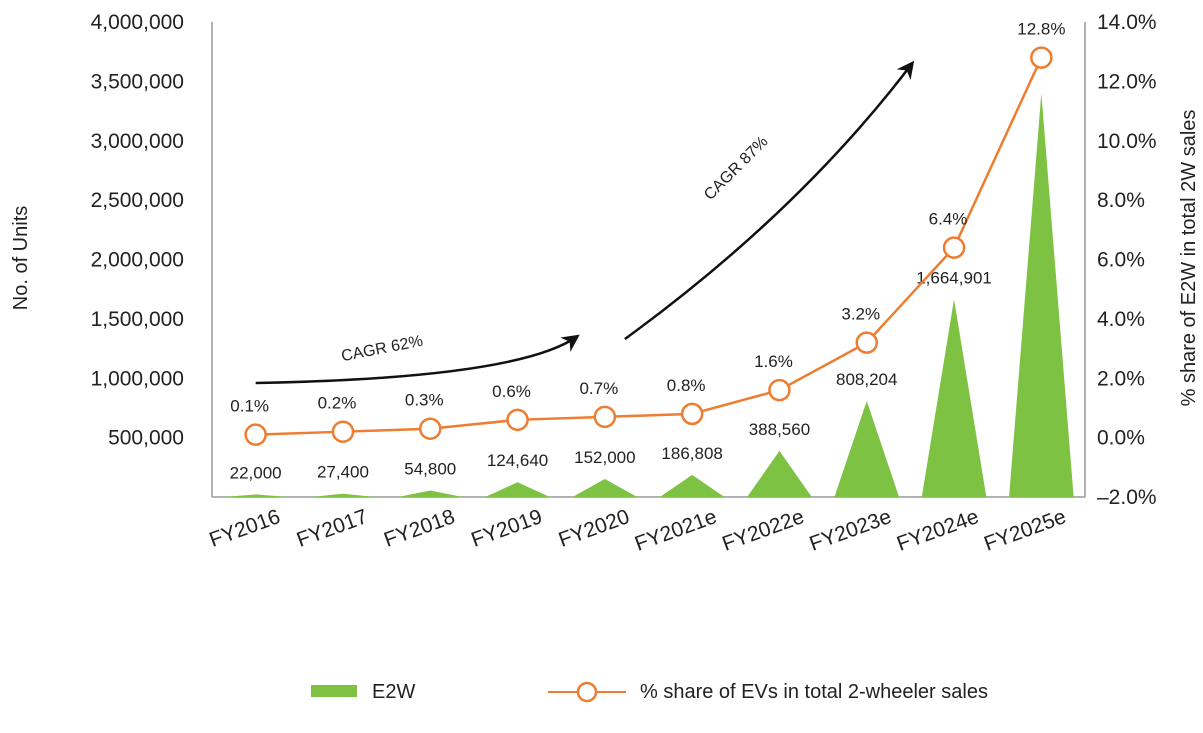 The height and width of the screenshot is (733, 1203). I want to click on share-data-label: 0.1%, so click(249, 406).